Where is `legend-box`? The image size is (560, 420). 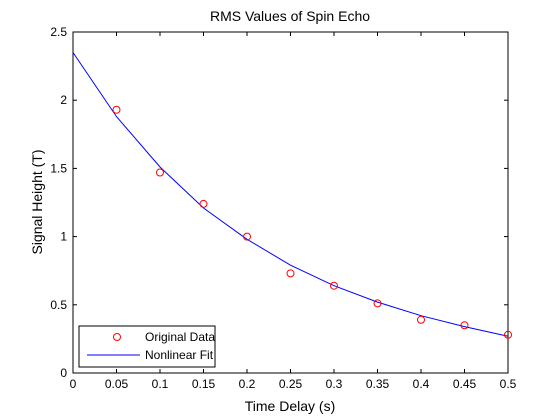 legend-box is located at coordinates (147, 346).